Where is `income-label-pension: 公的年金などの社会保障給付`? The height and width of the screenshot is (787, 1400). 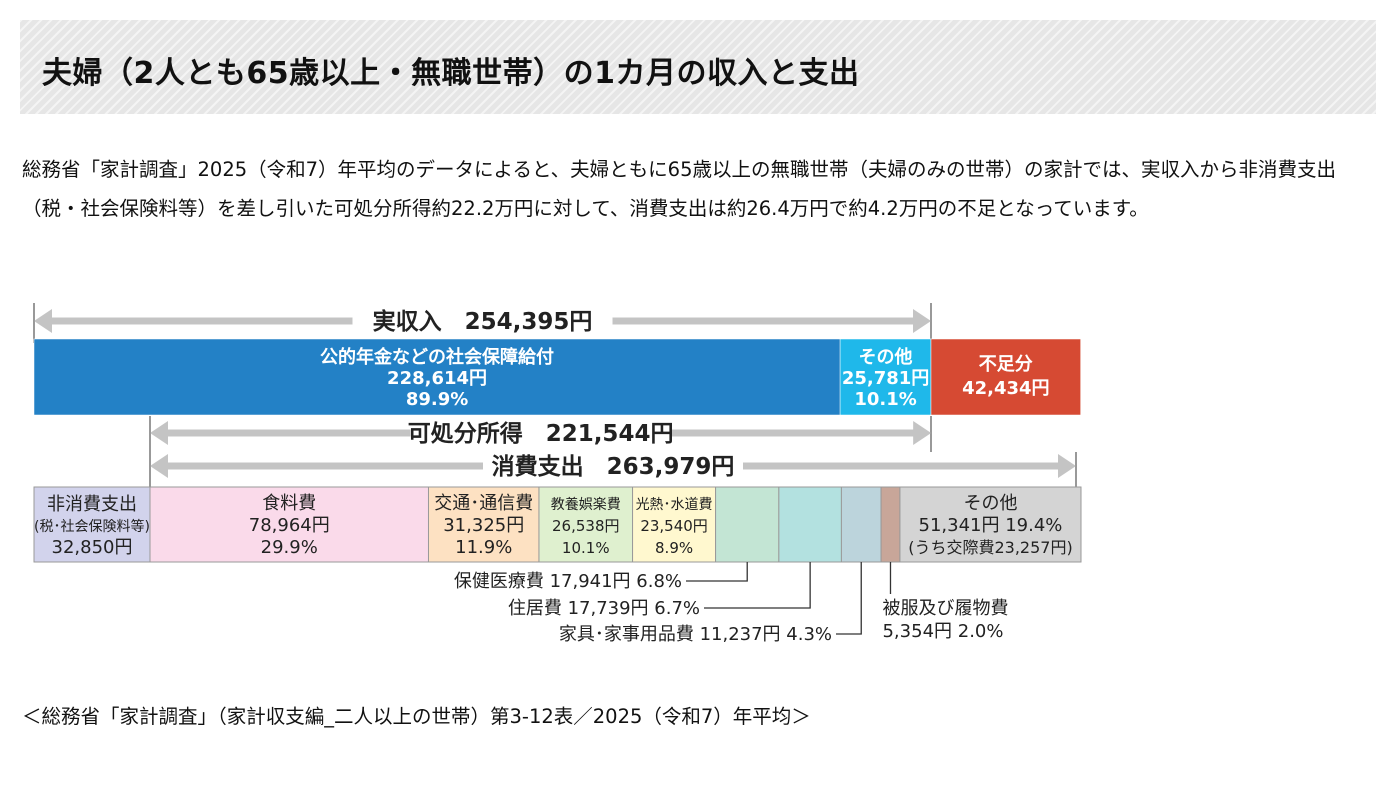 income-label-pension: 公的年金などの社会保障給付 is located at coordinates (437, 357).